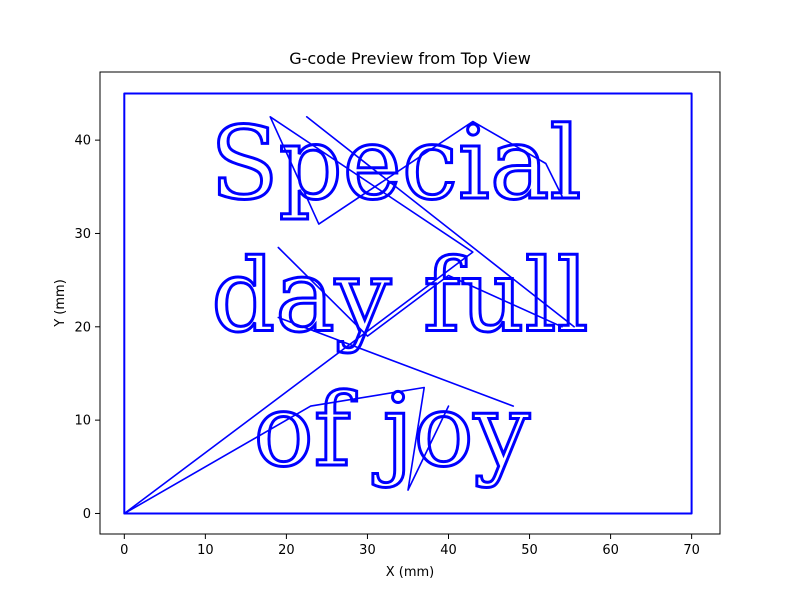  What do you see at coordinates (82, 327) in the screenshot?
I see `y-tick-label: 20` at bounding box center [82, 327].